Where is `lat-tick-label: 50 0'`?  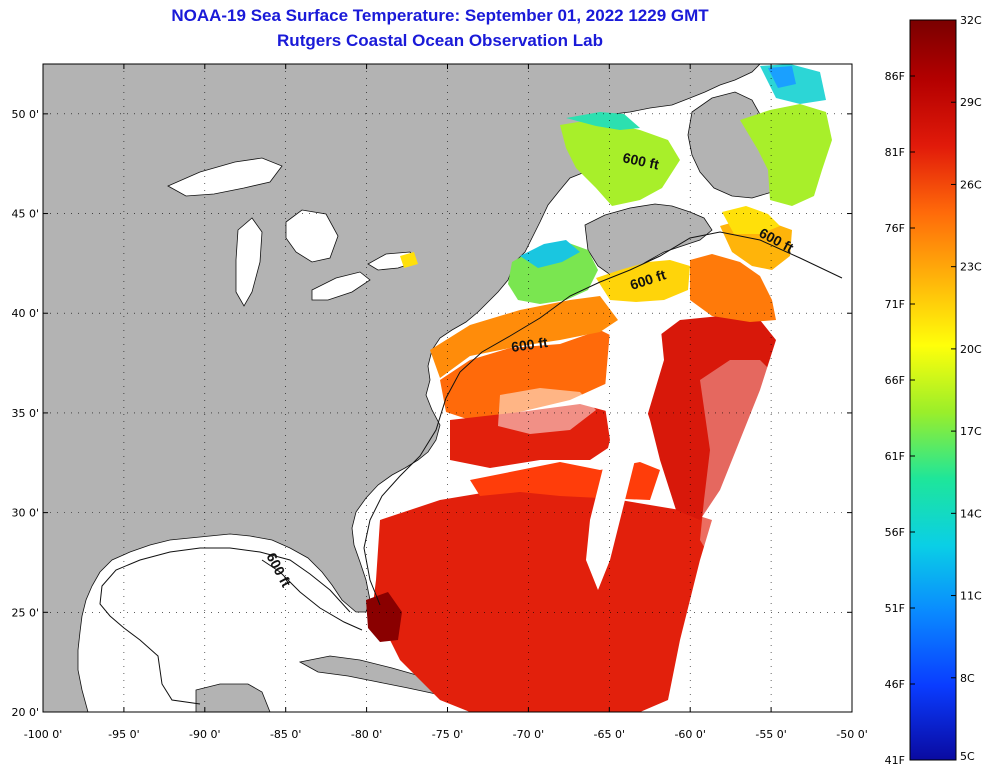 lat-tick-label: 50 0' is located at coordinates (25, 114).